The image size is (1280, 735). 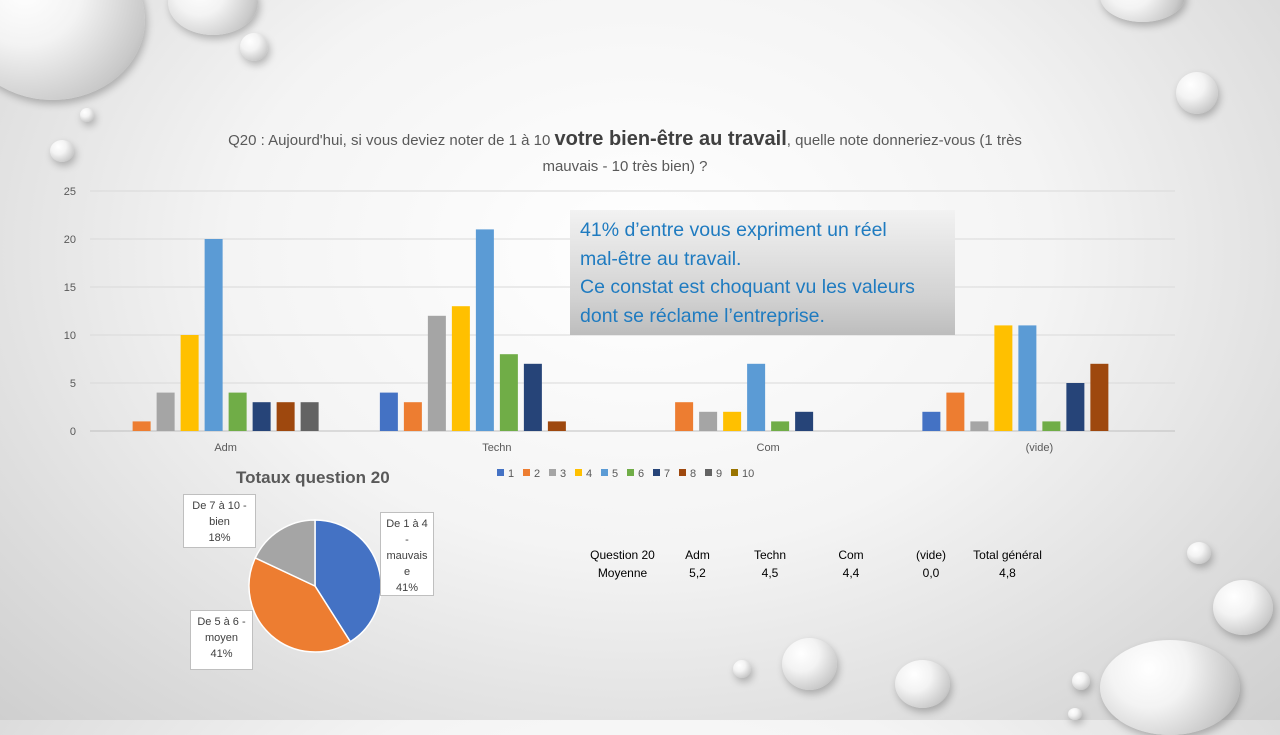 I want to click on legend-label: 6, so click(x=641, y=474).